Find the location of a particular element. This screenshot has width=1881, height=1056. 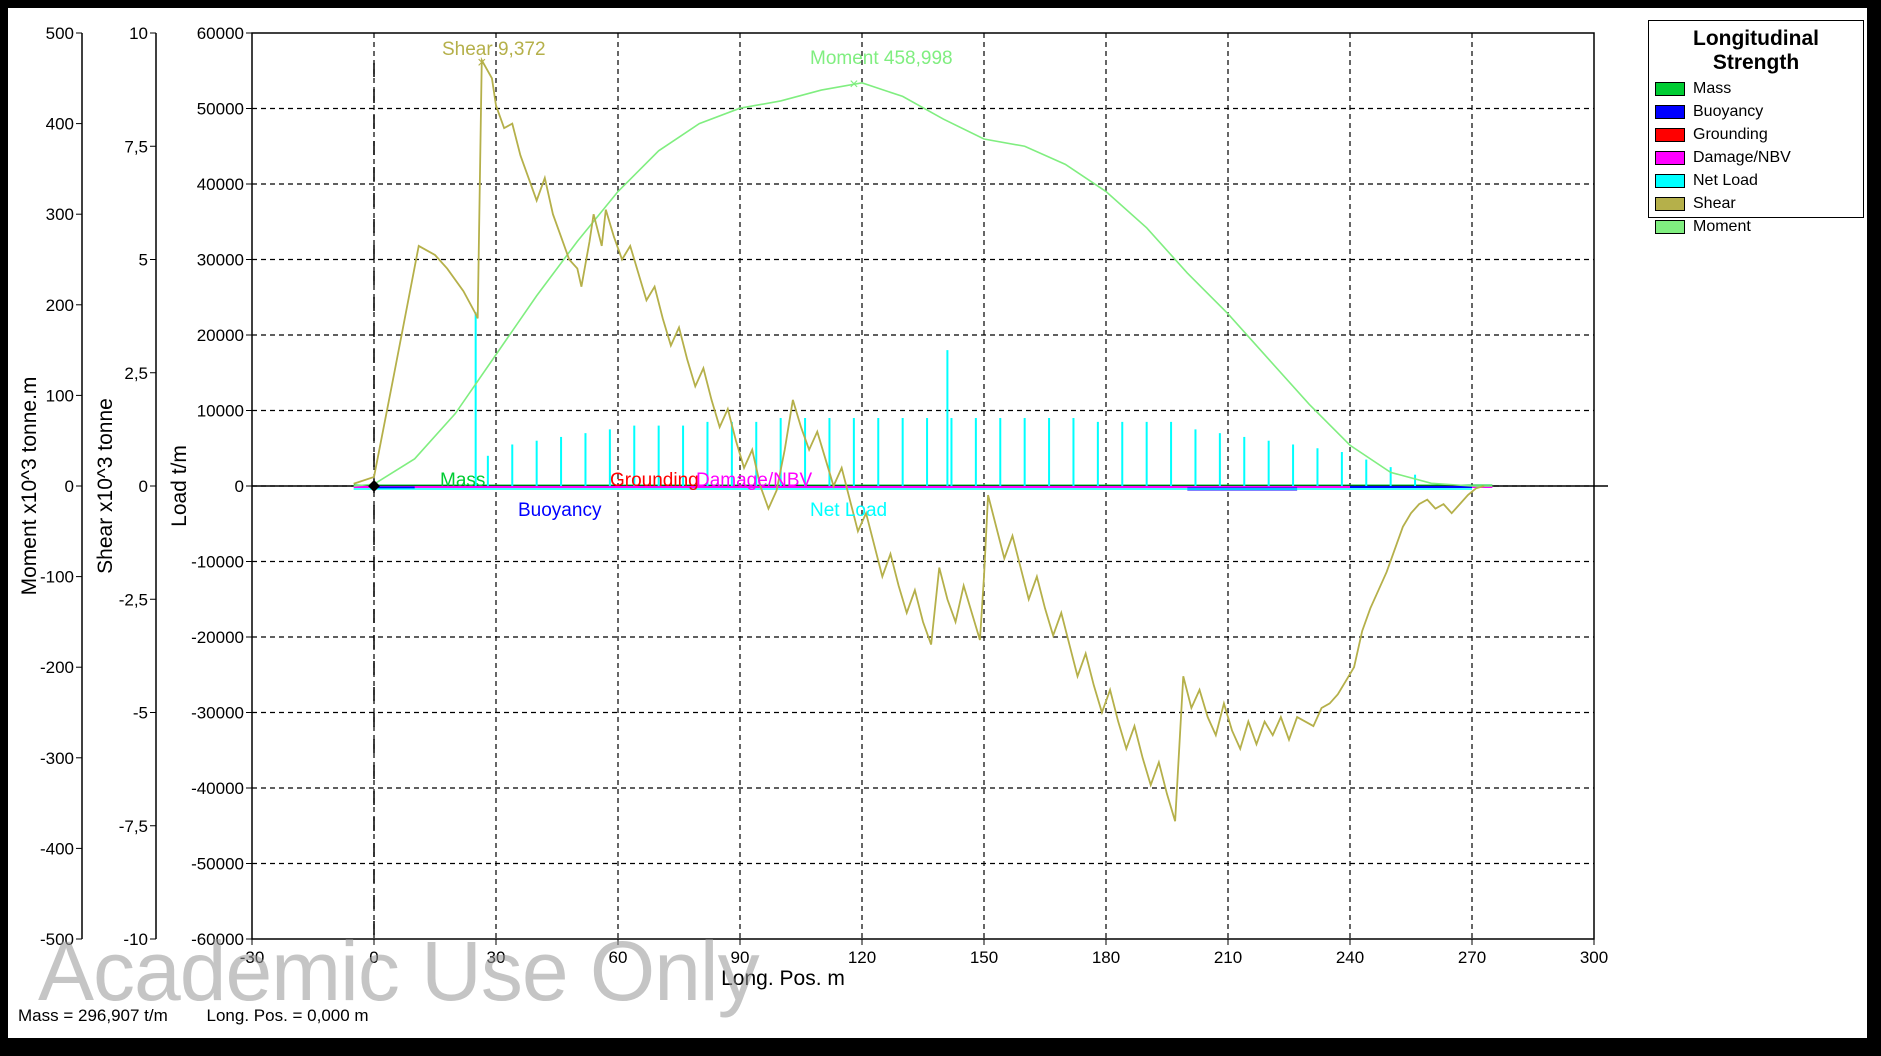

shear-tick-label: -7,5 is located at coordinates (133, 826).